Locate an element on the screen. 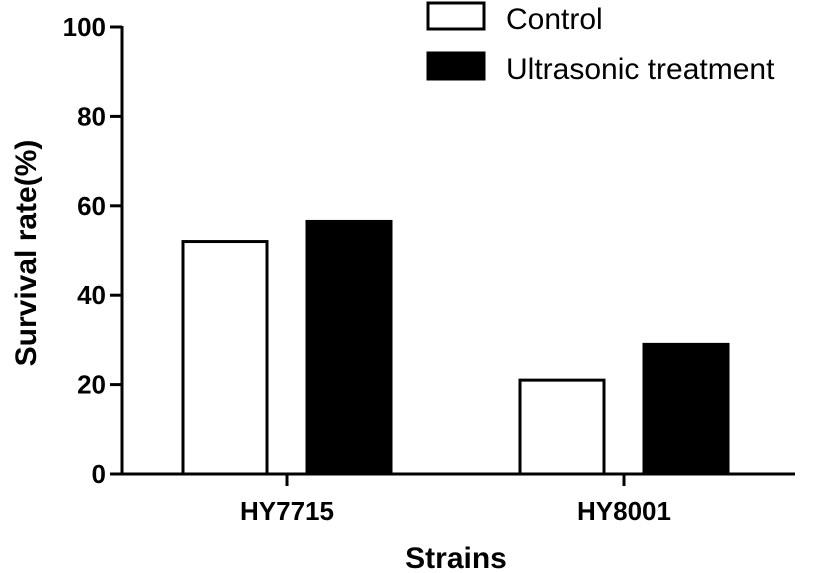 The height and width of the screenshot is (573, 827). x-tick-label: HY7715 is located at coordinates (287, 511).